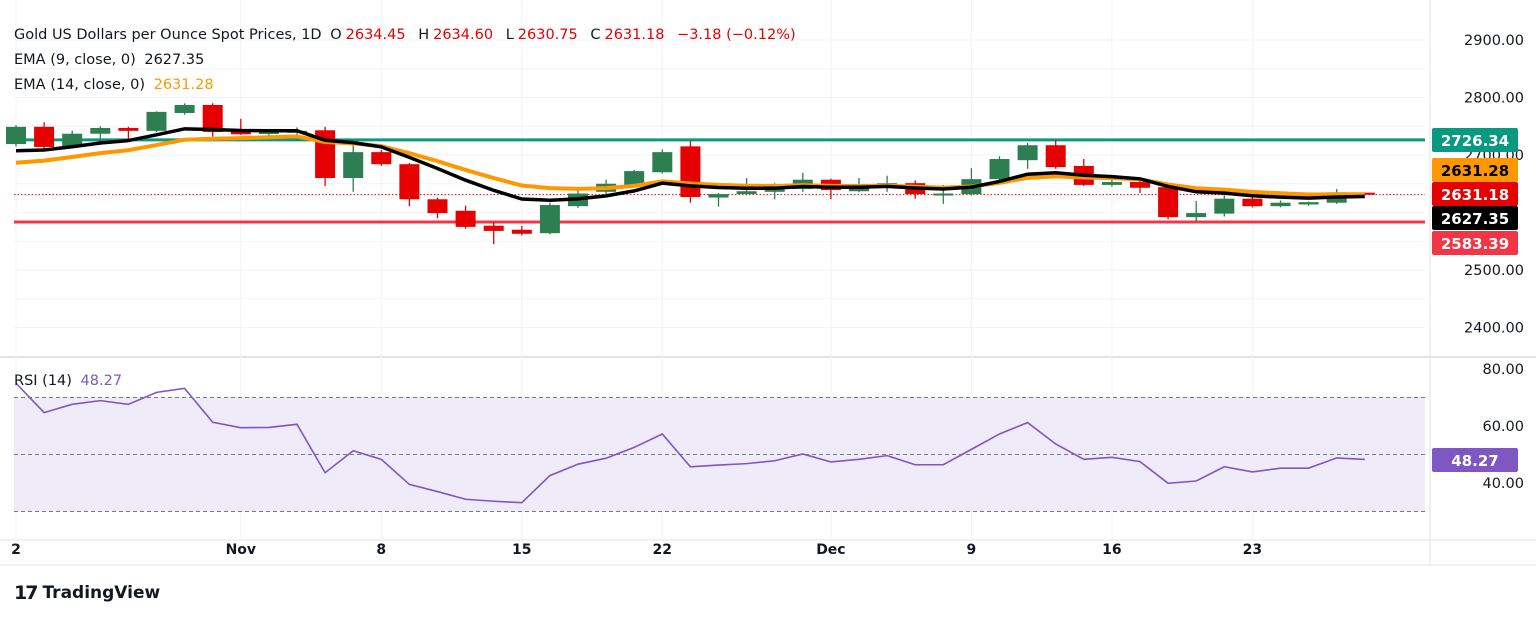 This screenshot has height=618, width=1536. I want to click on price-tick-label: 2900.00, so click(1494, 41).